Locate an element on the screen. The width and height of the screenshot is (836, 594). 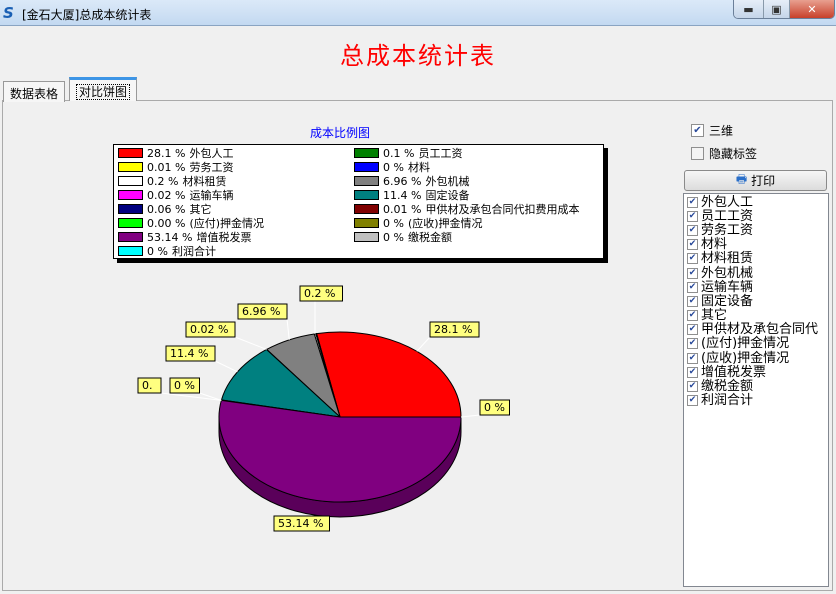
legend-name: 固定设备 is located at coordinates (447, 195).